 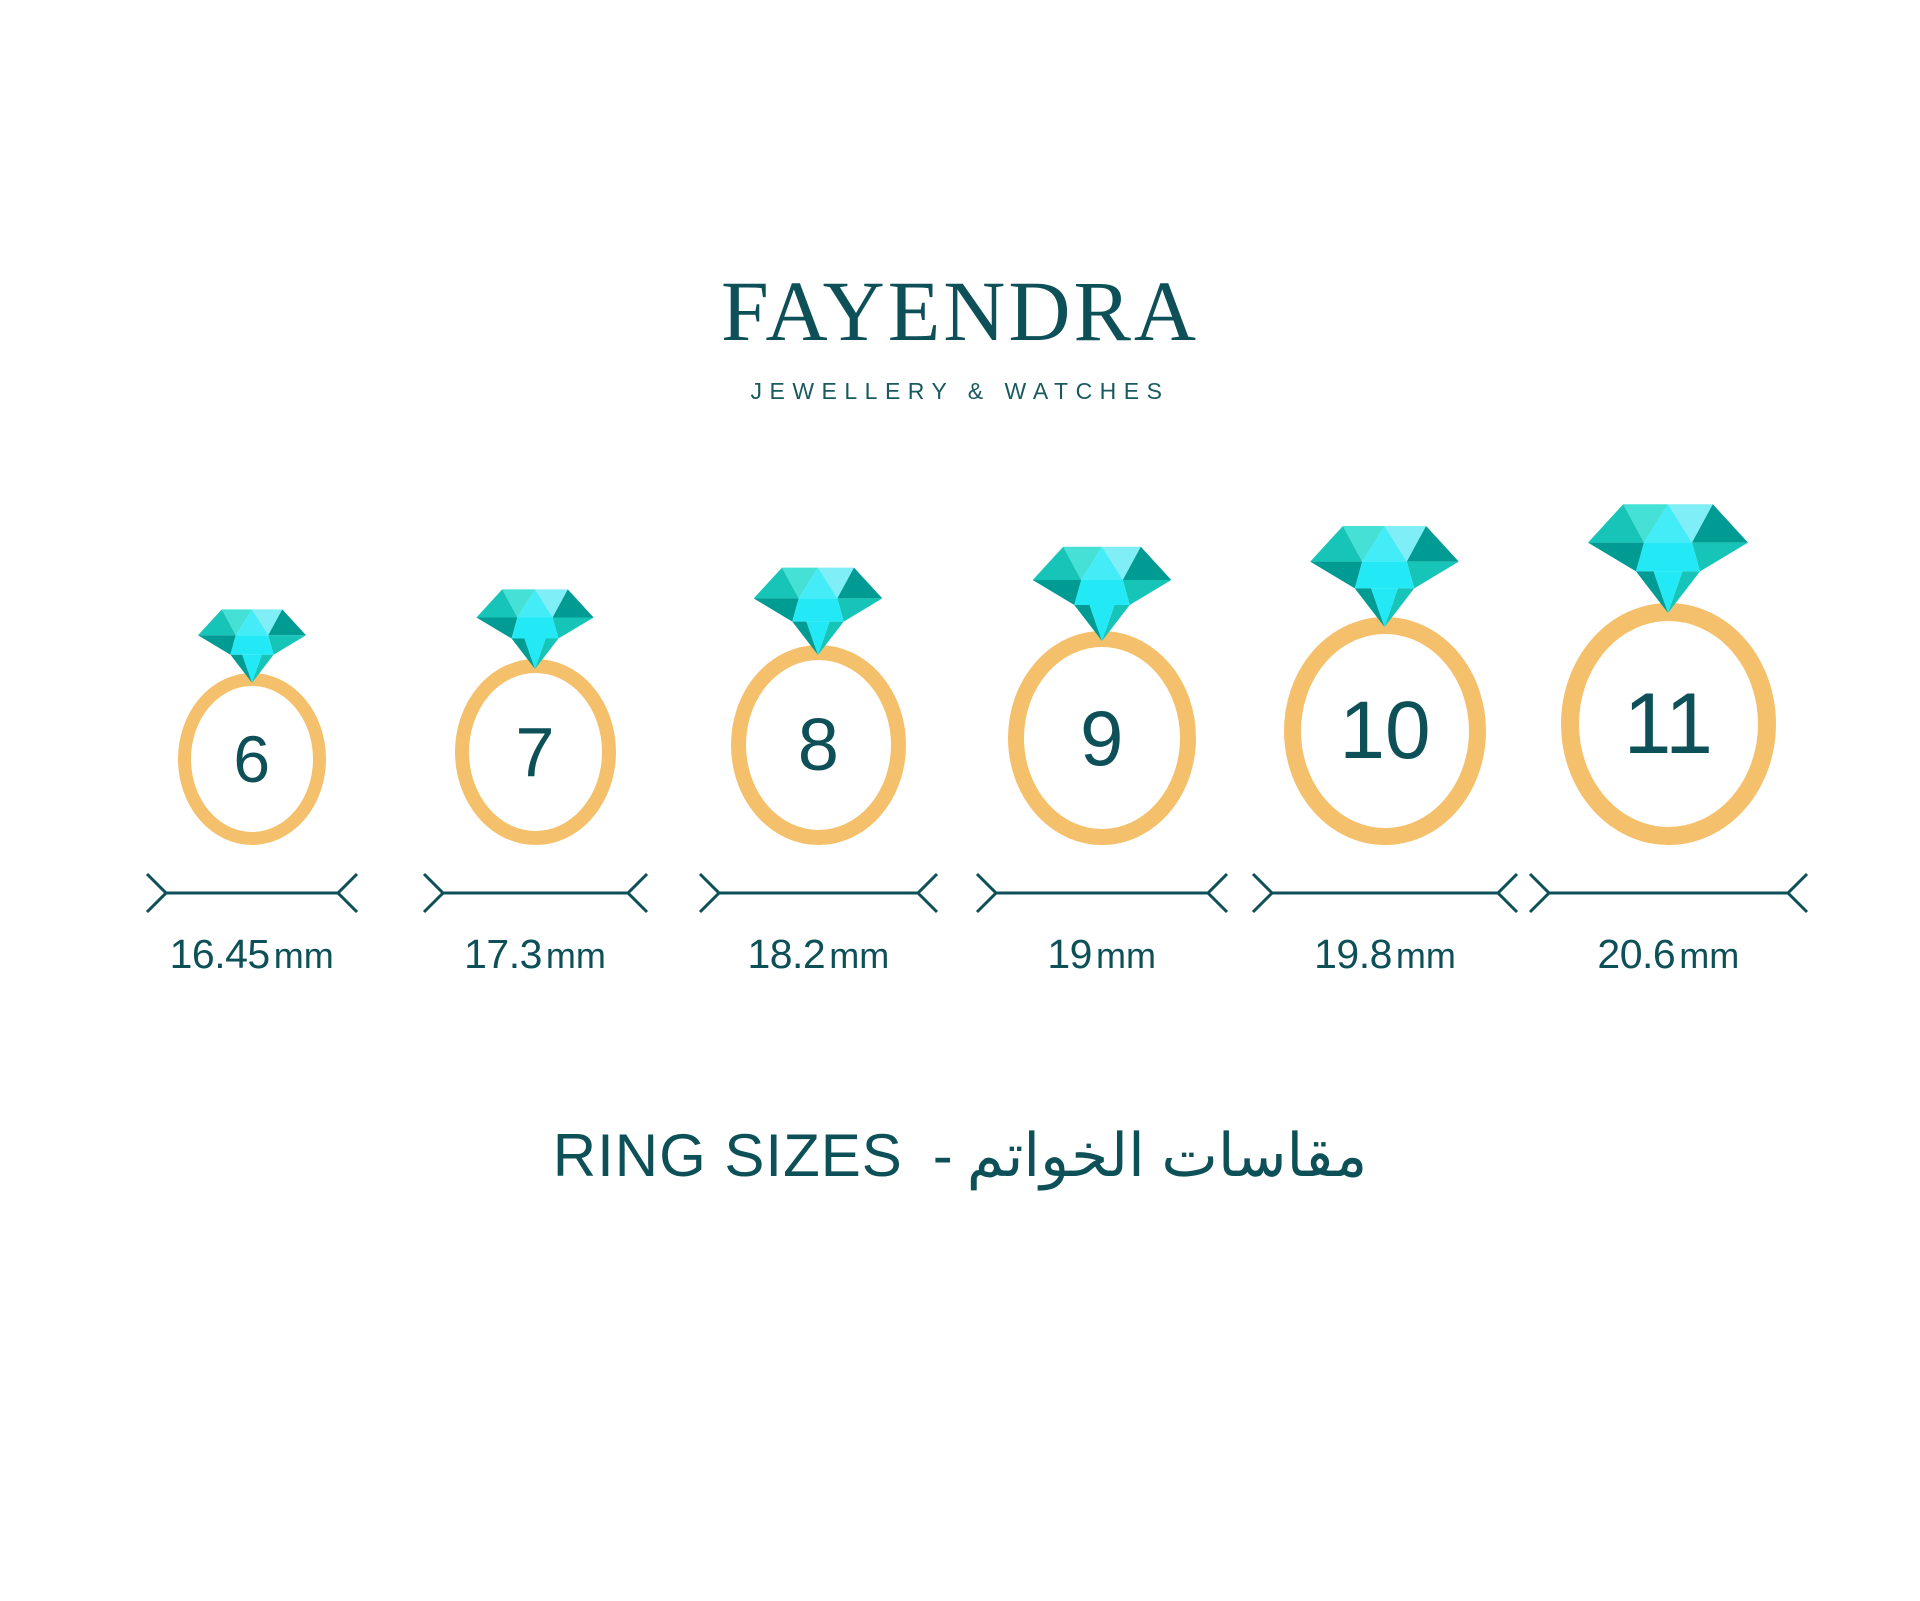 I want to click on ring-diameter-value: 18.2, so click(x=786, y=954).